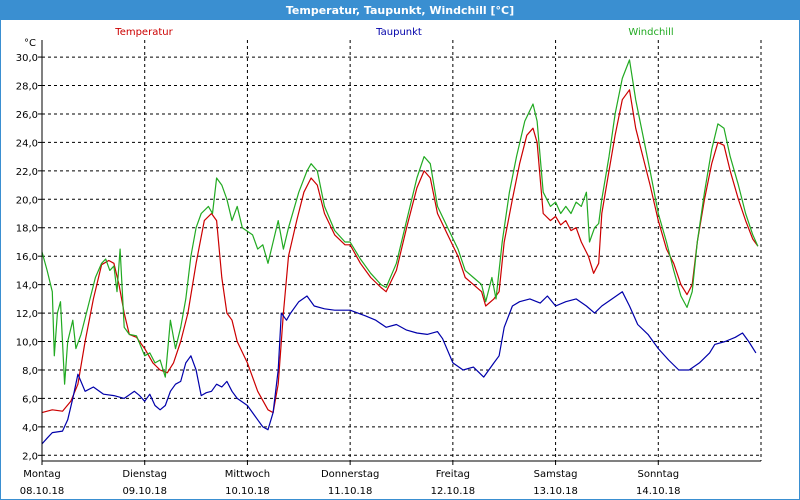 The image size is (800, 500). What do you see at coordinates (27, 286) in the screenshot?
I see `y-tick-label: 14,0` at bounding box center [27, 286].